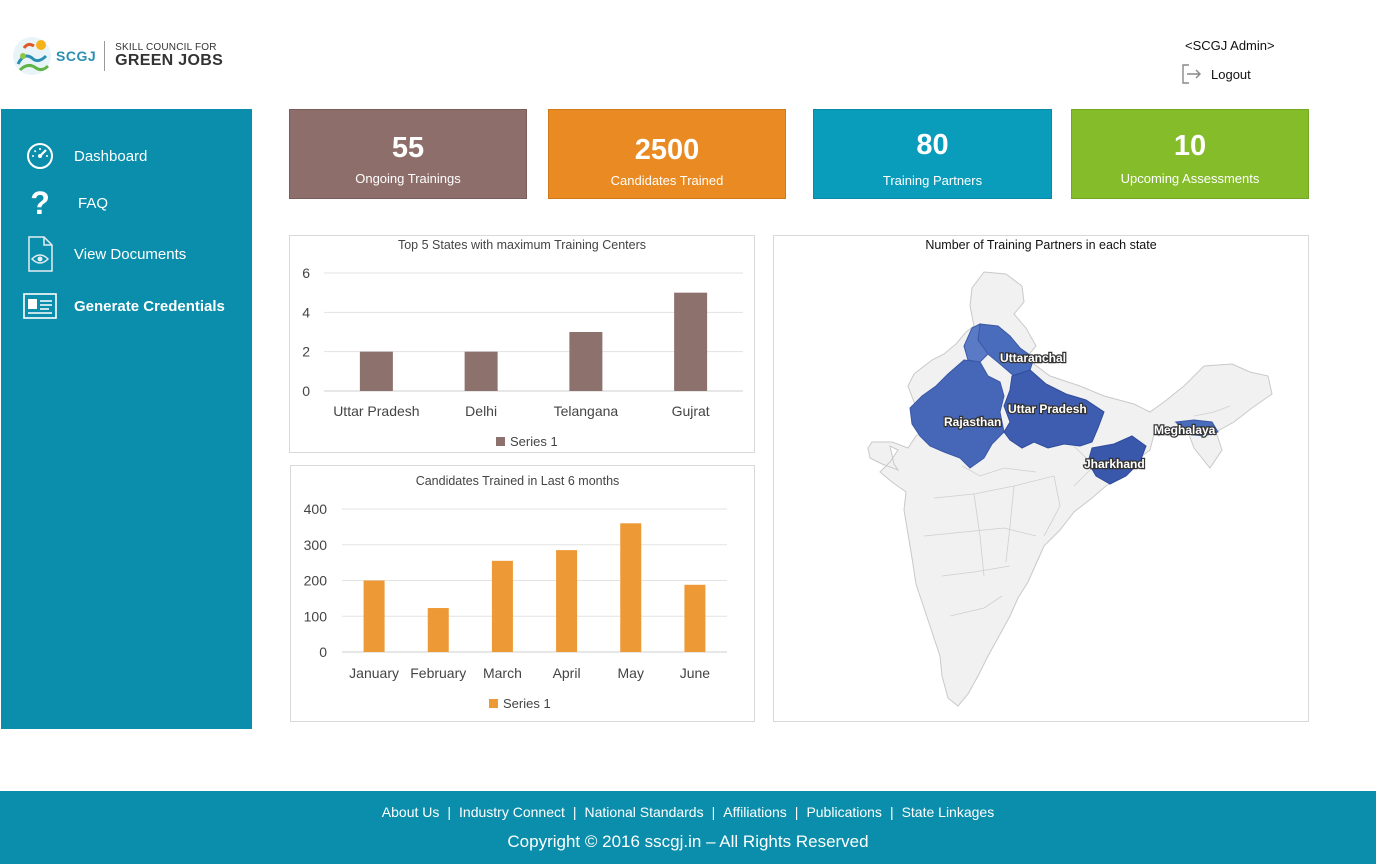 The image size is (1376, 864). I want to click on stat-card-ongoing-trainings: 55 Ongoing Trainings, so click(408, 154).